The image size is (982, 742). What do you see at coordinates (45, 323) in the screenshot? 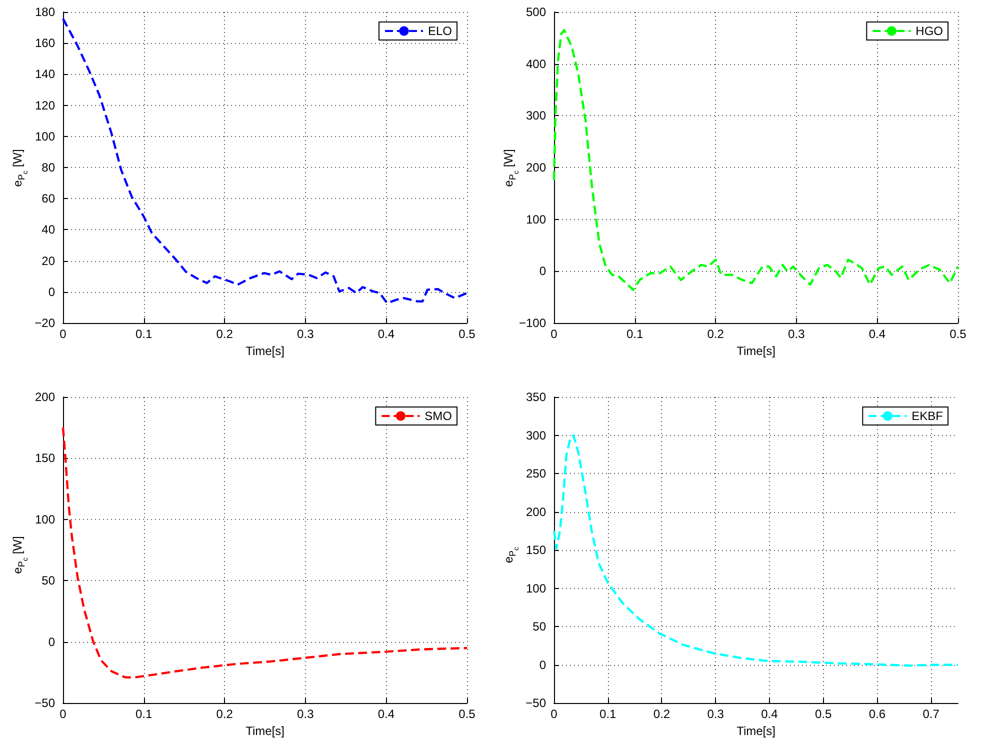
I see `y-tick-label: −20` at bounding box center [45, 323].